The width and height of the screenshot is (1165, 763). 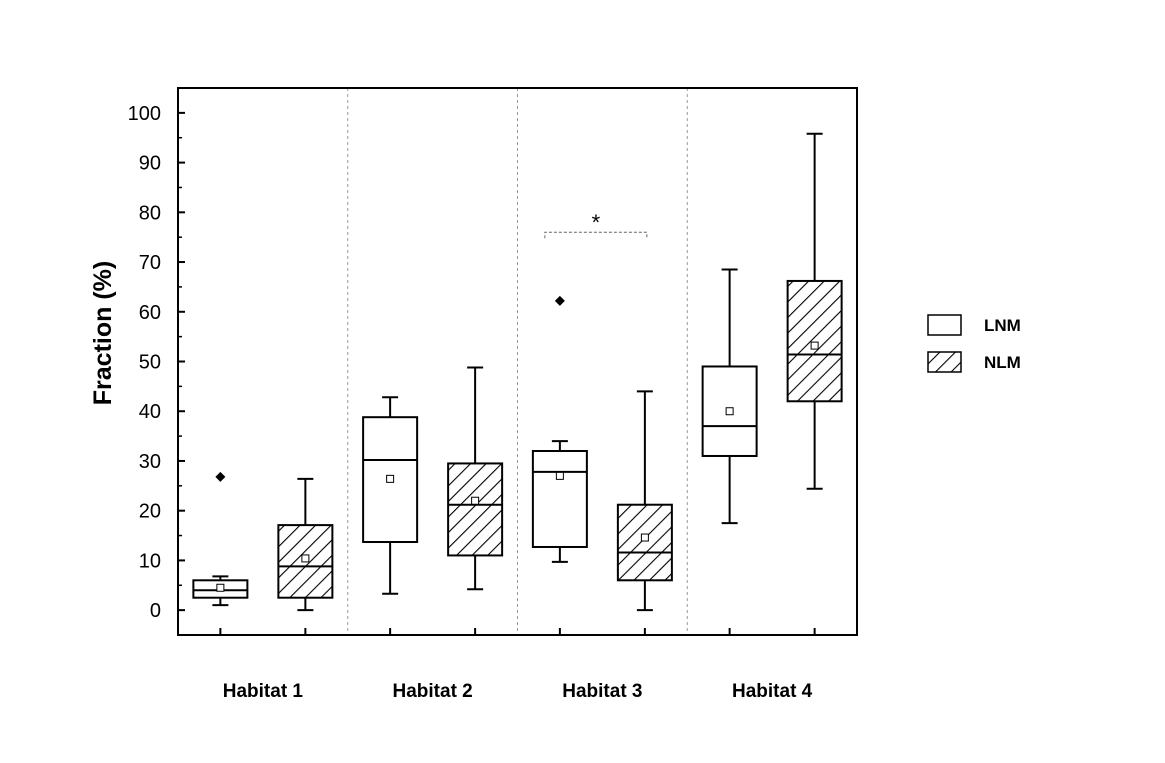 What do you see at coordinates (974, 325) in the screenshot?
I see `legend-item-lnm: LNM` at bounding box center [974, 325].